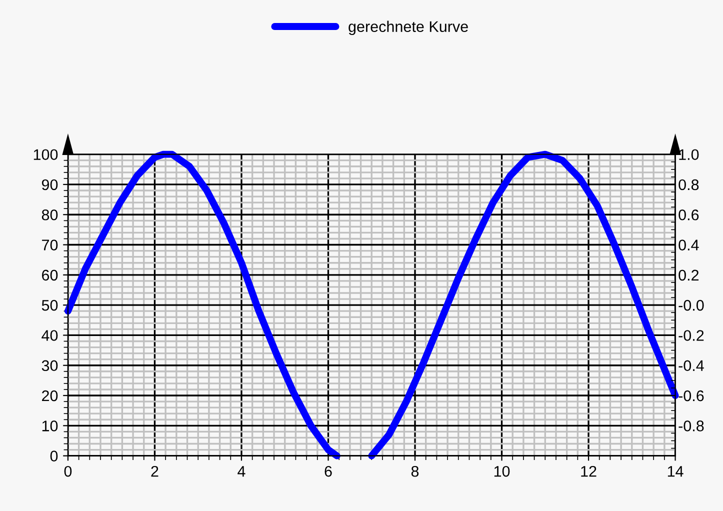  I want to click on y-tick-label: 60, so click(50, 275).